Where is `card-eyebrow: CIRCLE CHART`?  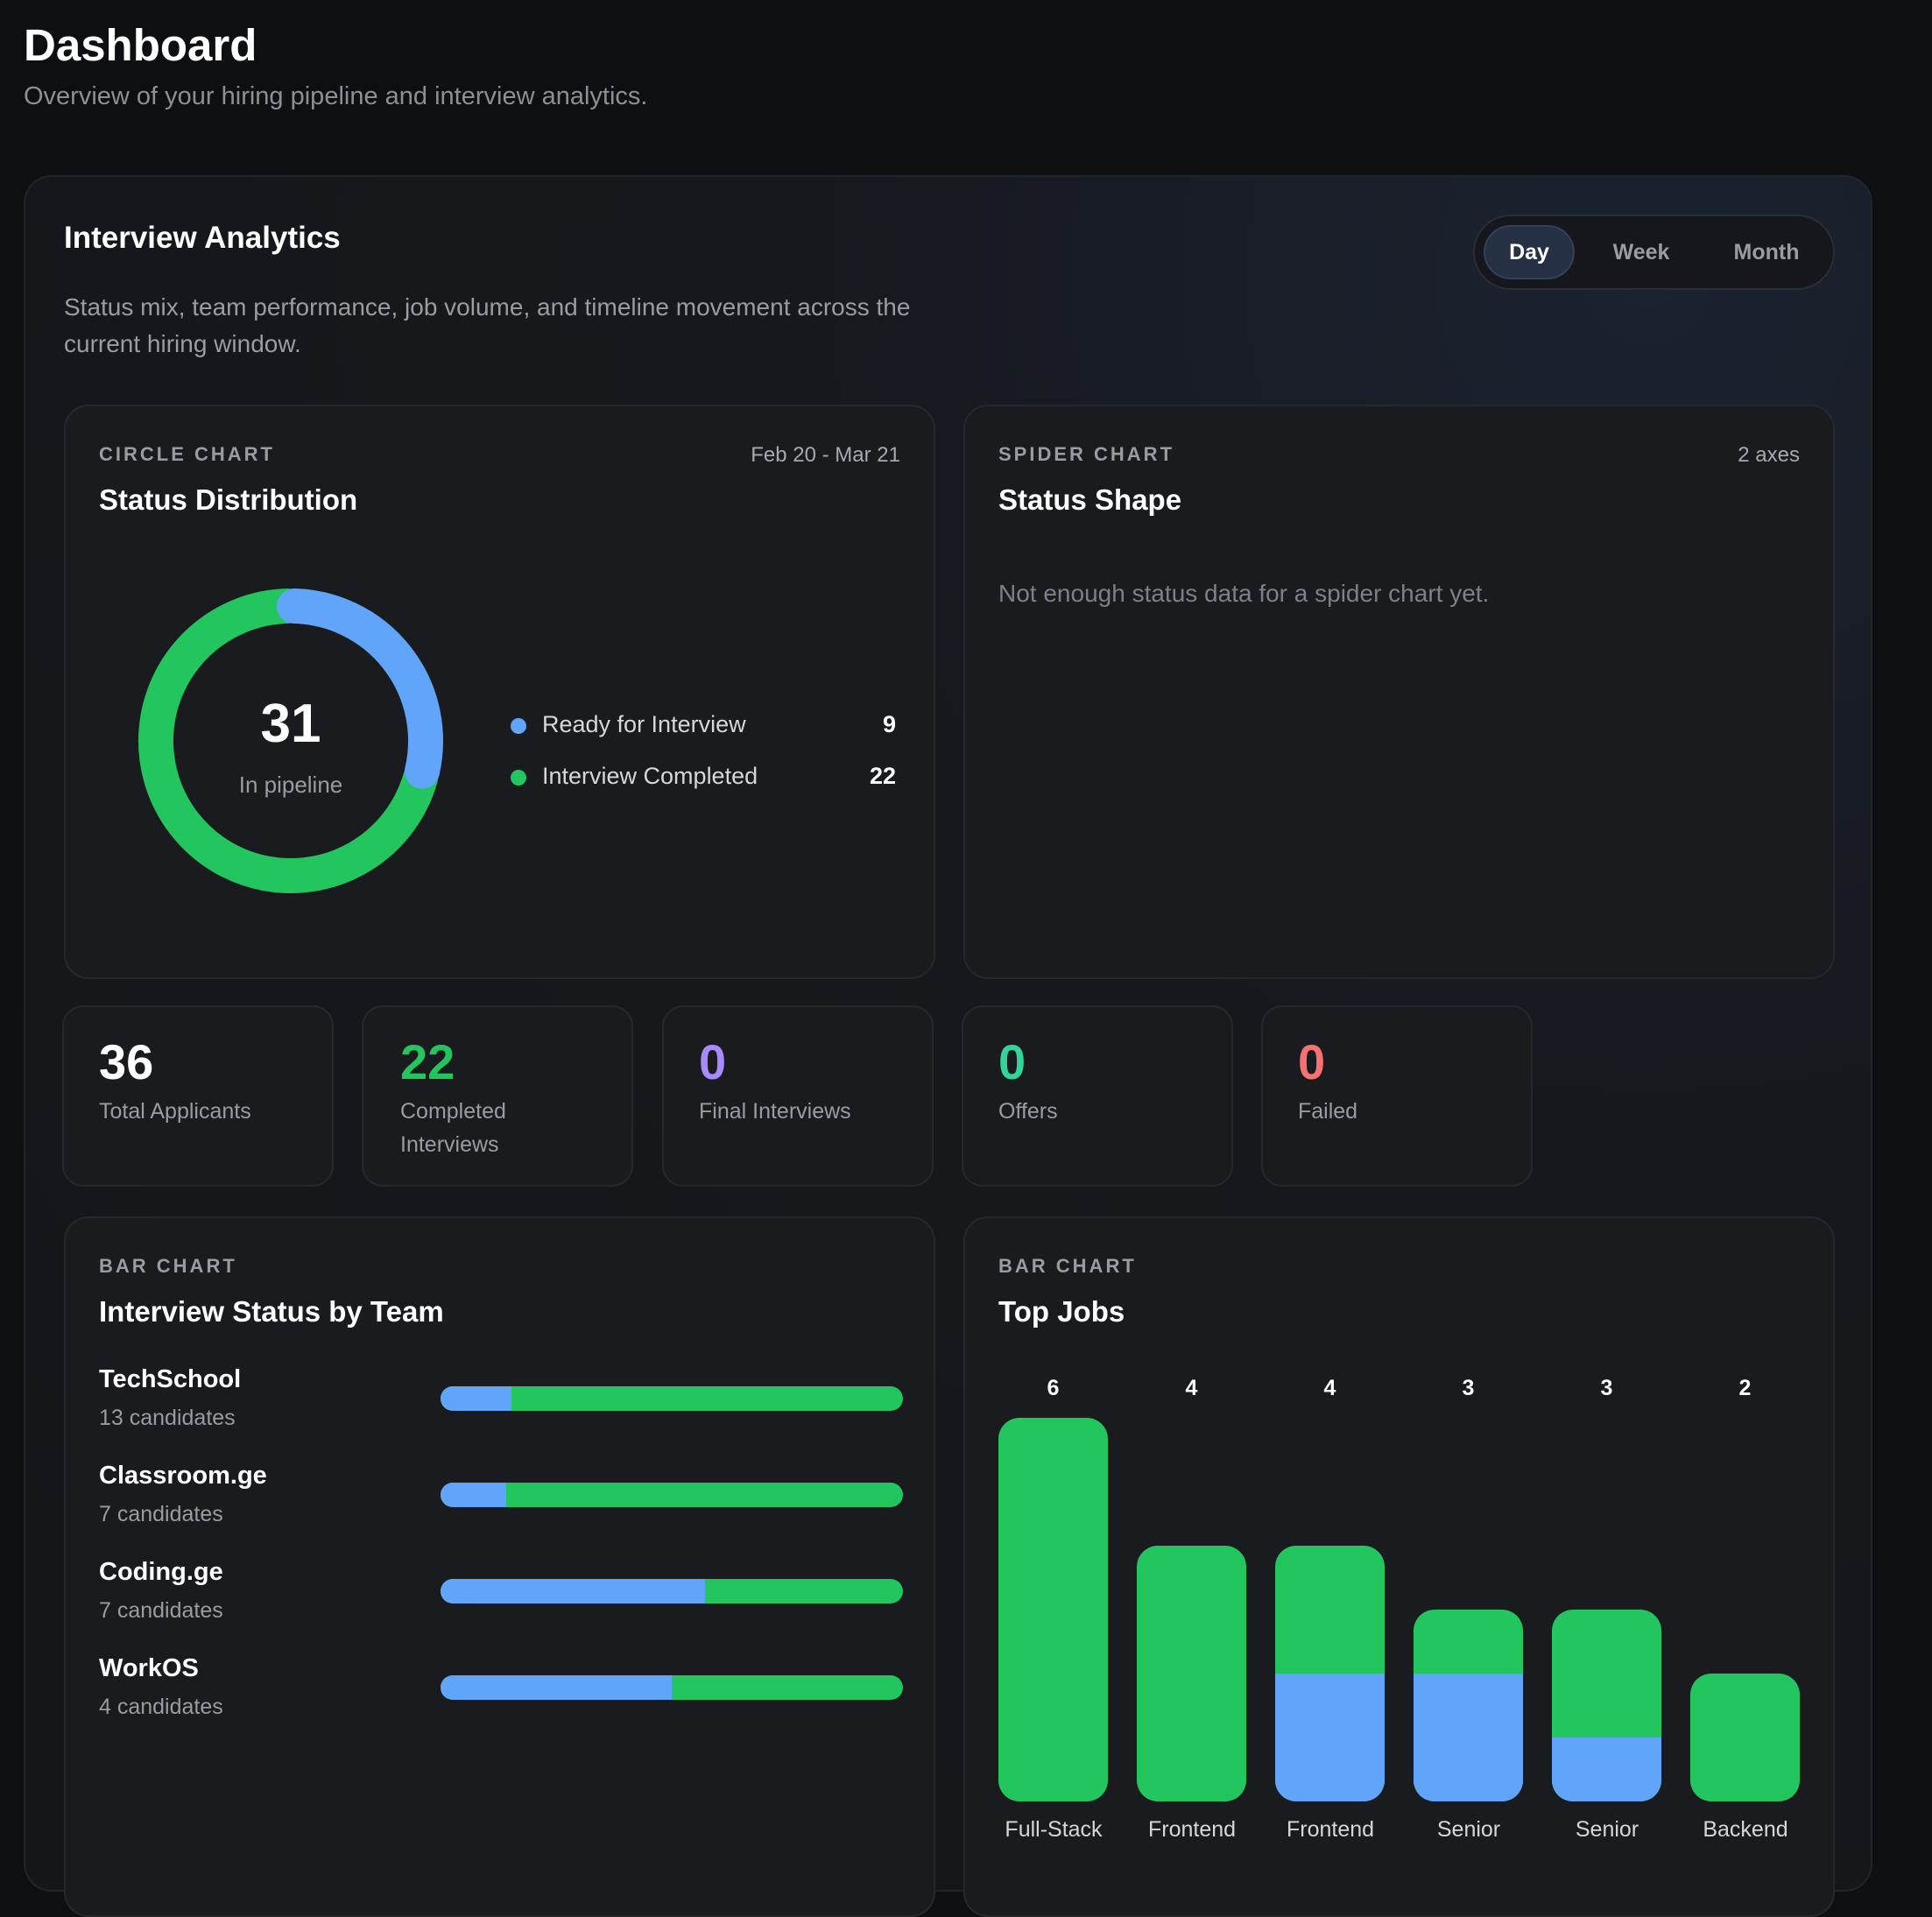 card-eyebrow: CIRCLE CHART is located at coordinates (187, 454).